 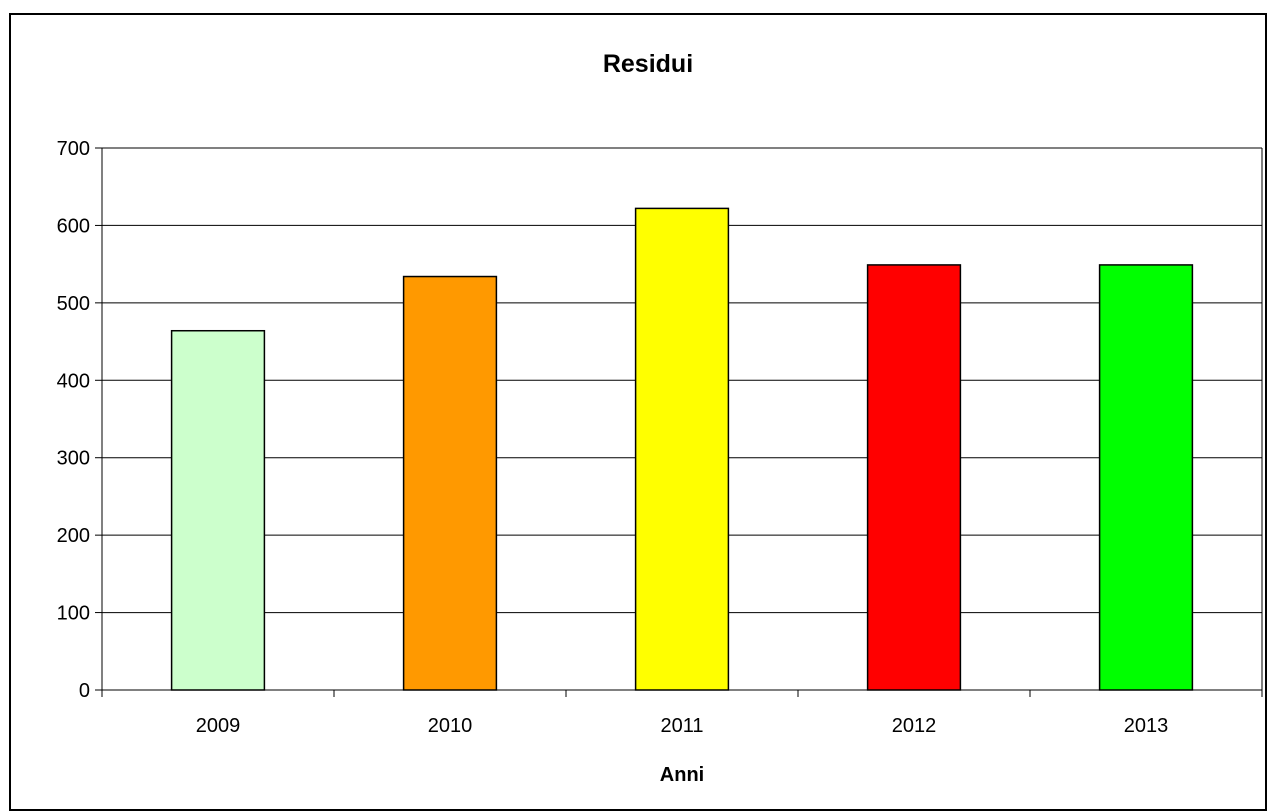 I want to click on y-tick-label: 500, so click(x=73, y=304).